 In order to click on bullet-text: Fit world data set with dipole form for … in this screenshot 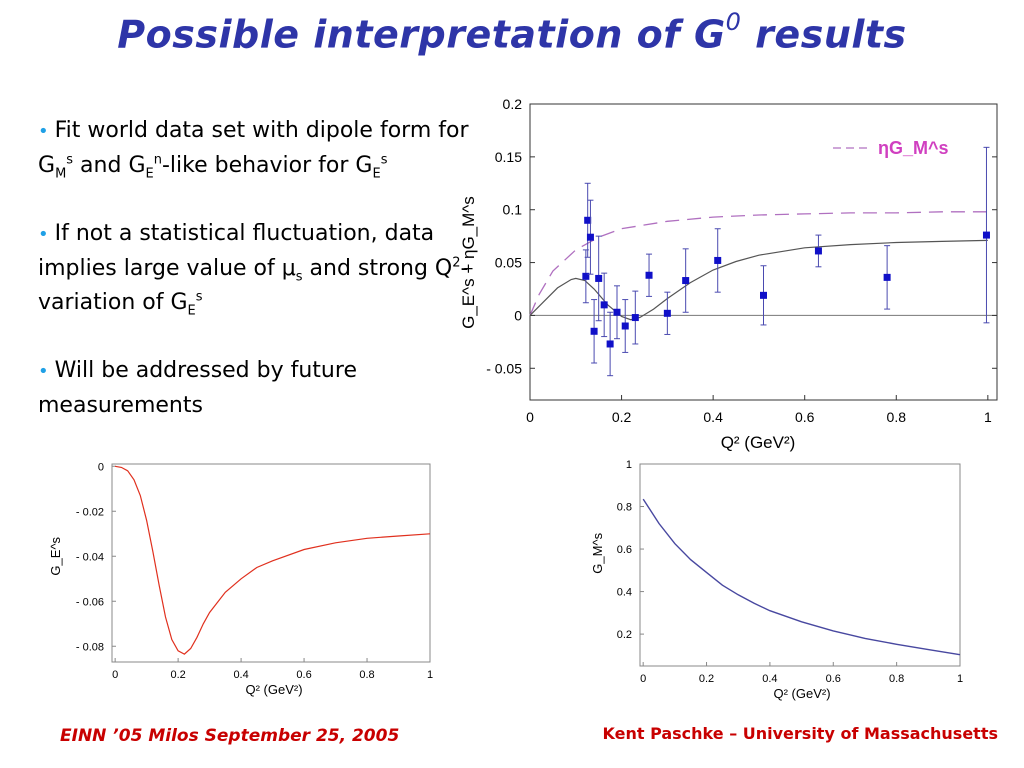, I will do `click(253, 148)`.